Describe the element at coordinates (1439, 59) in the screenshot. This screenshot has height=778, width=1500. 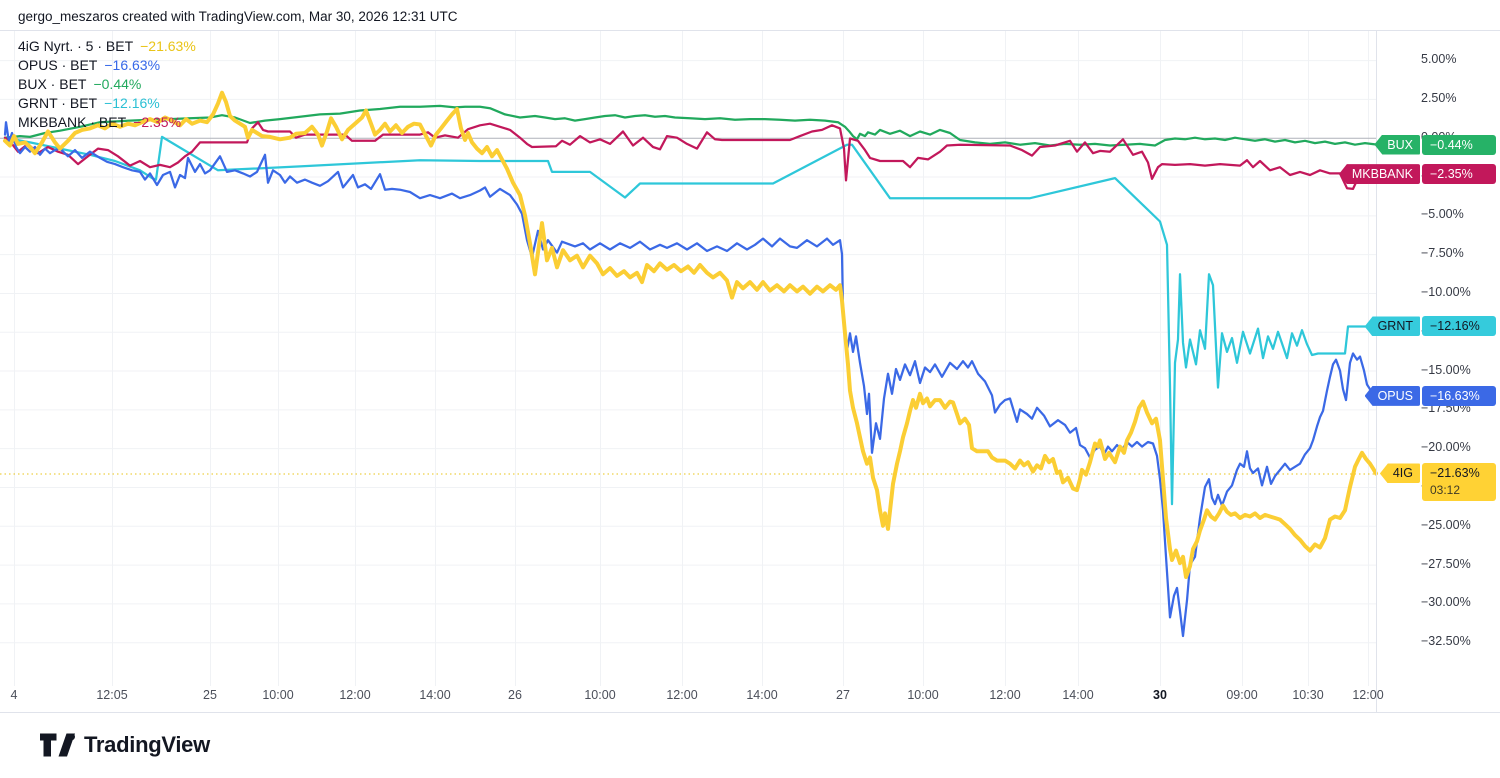
I see `y-tick-label: 5.00%` at that location.